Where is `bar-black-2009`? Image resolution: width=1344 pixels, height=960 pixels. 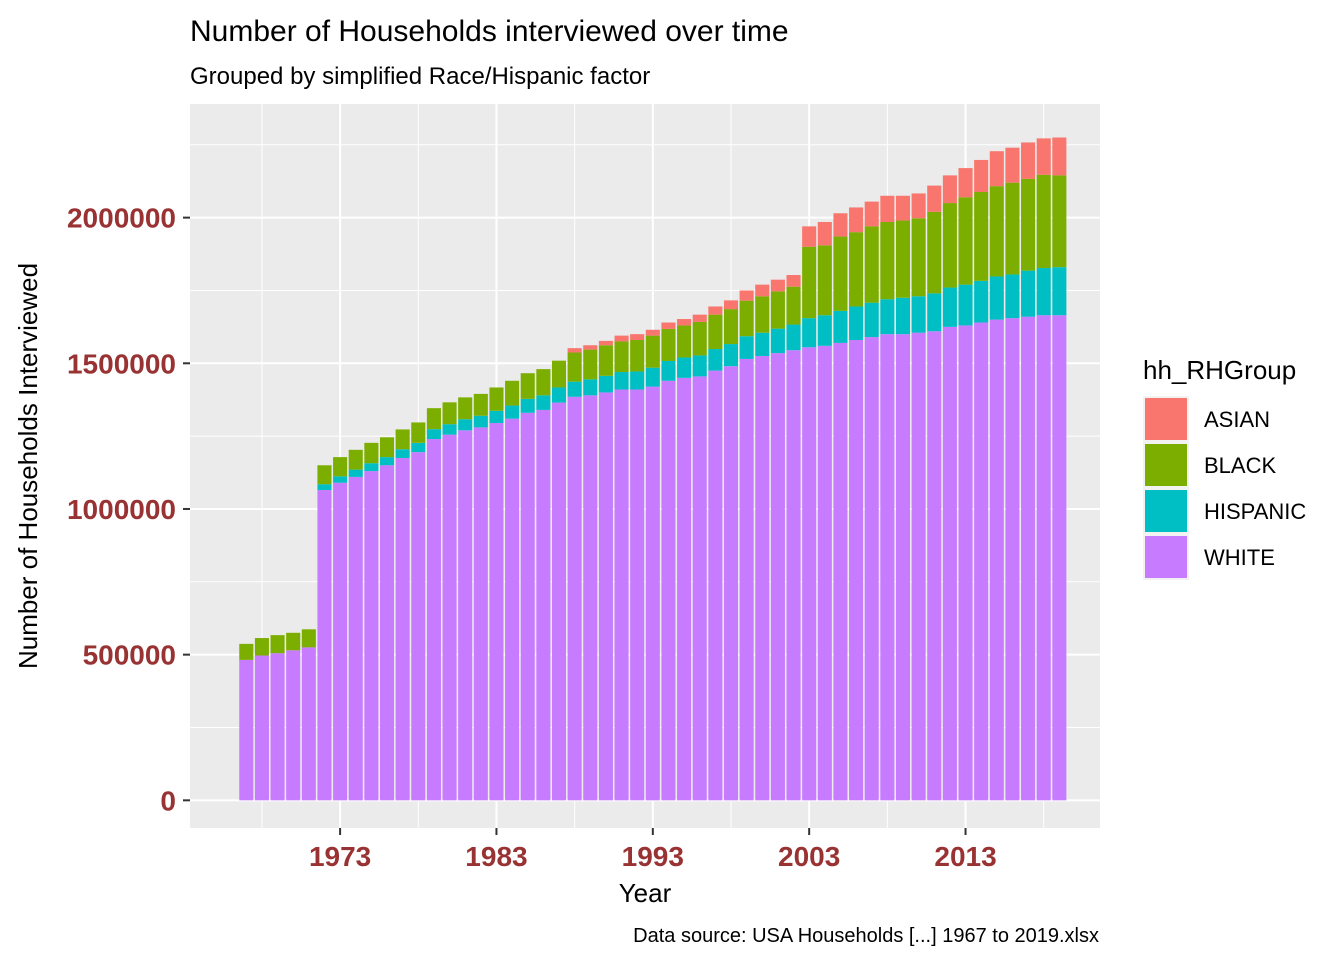 bar-black-2009 is located at coordinates (903, 259).